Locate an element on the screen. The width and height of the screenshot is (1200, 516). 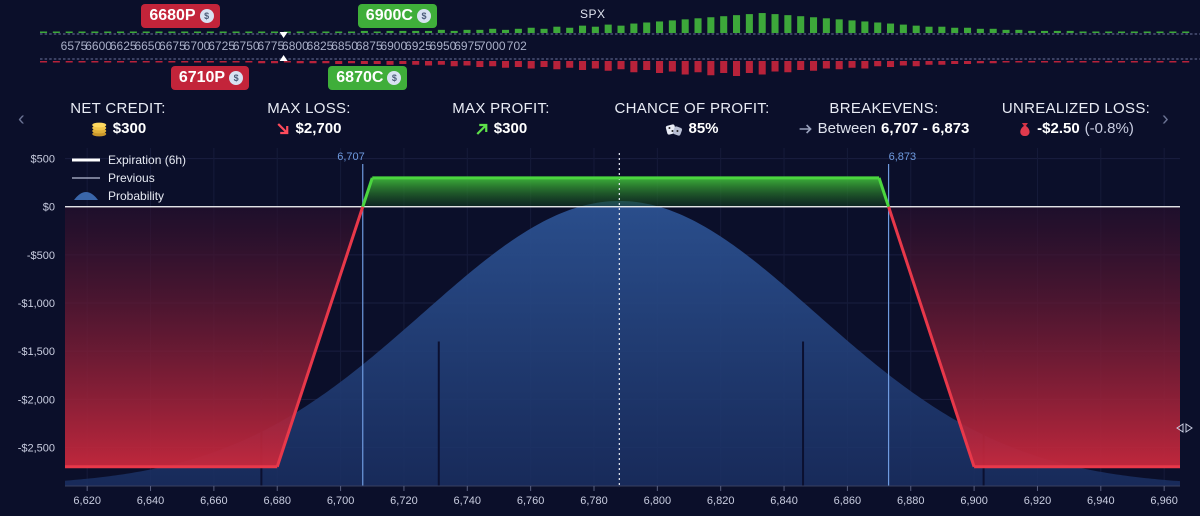
x-tick-label: 6,840 is located at coordinates (784, 501).